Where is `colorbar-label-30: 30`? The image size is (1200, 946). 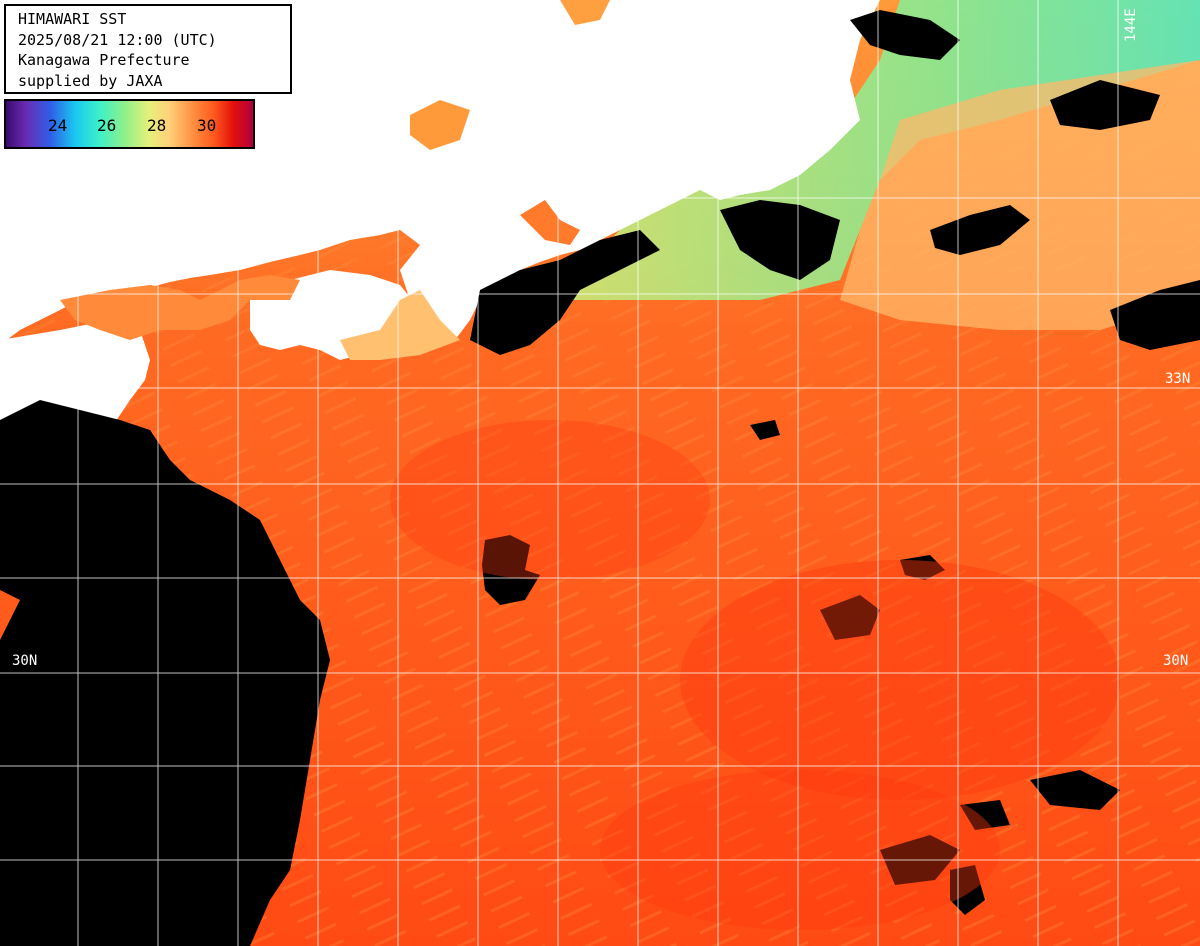 colorbar-label-30: 30 is located at coordinates (207, 125).